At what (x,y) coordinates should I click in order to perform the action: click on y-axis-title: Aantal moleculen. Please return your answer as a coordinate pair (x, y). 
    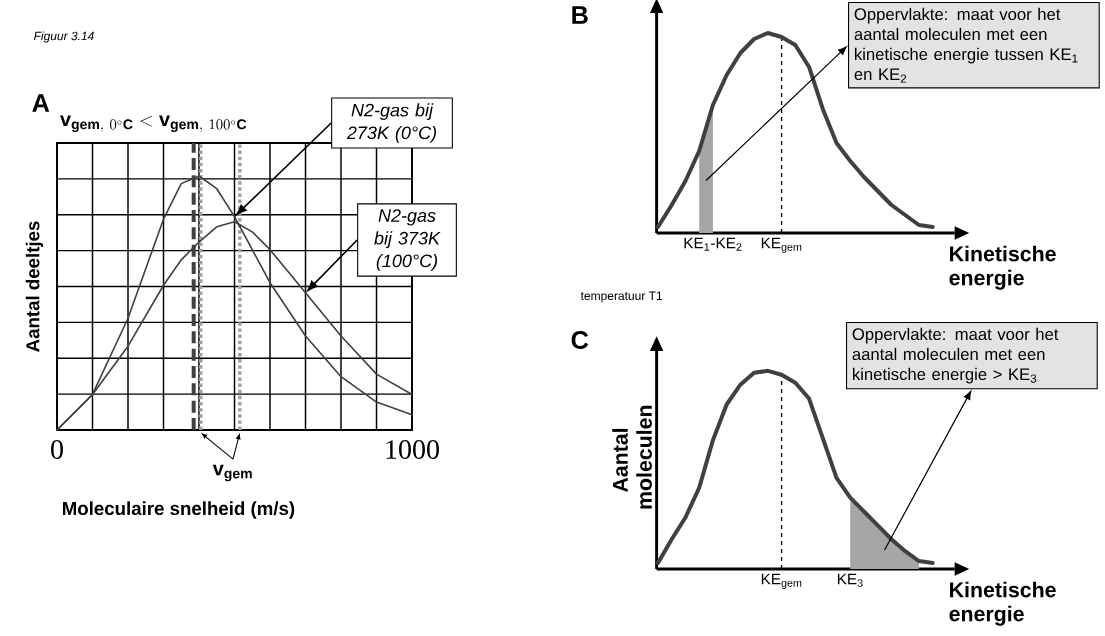
    Looking at the image, I should click on (632, 457).